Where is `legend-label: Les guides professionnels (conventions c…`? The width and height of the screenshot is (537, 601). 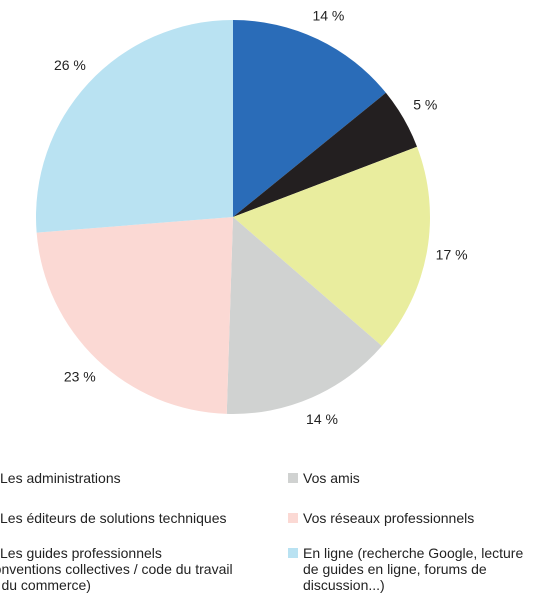
legend-label: Les guides professionnels (conventions c… is located at coordinates (116, 569).